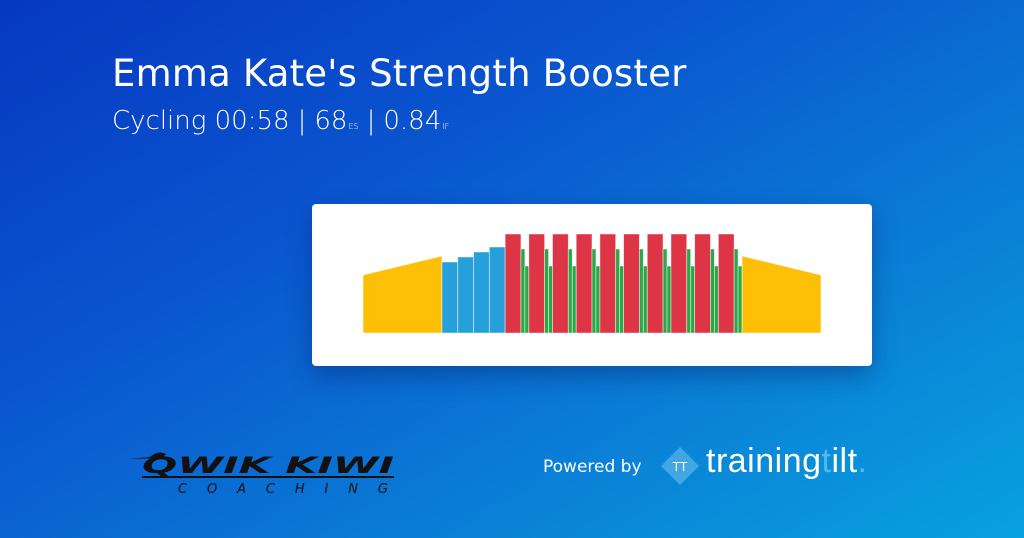  I want to click on trainingtilt-wordmark: trainingtilt., so click(787, 461).